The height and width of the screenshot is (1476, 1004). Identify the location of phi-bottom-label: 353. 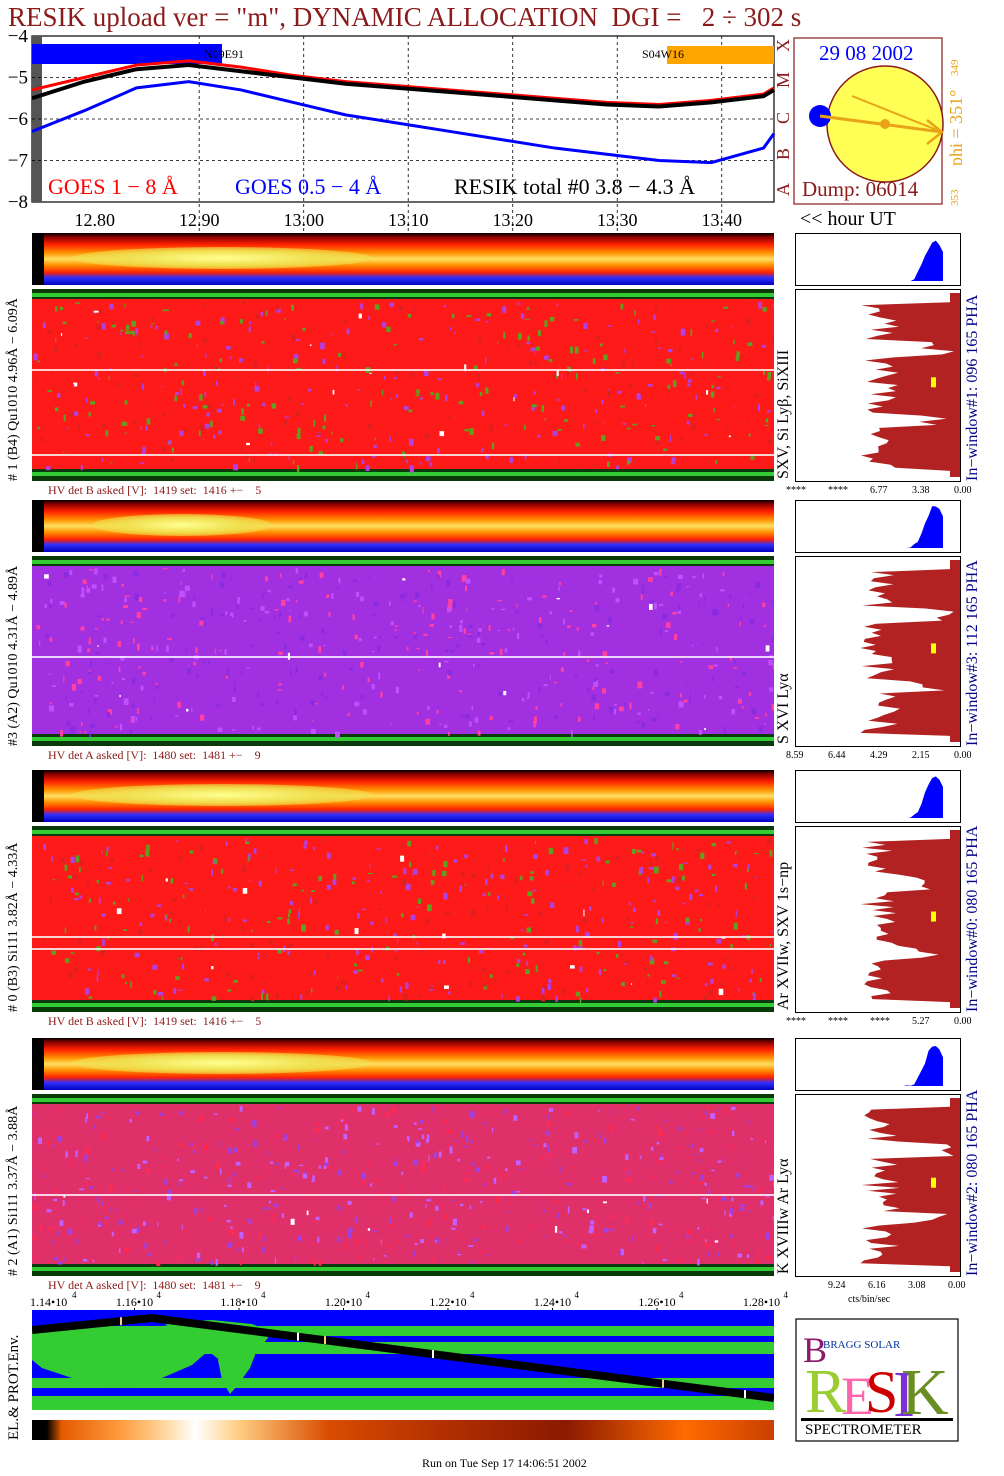
(955, 197).